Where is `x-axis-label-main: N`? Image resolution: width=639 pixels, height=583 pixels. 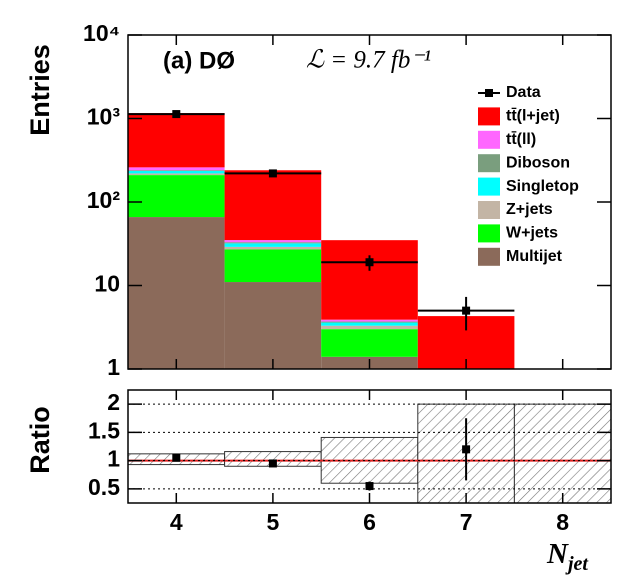 x-axis-label-main: N is located at coordinates (557, 554).